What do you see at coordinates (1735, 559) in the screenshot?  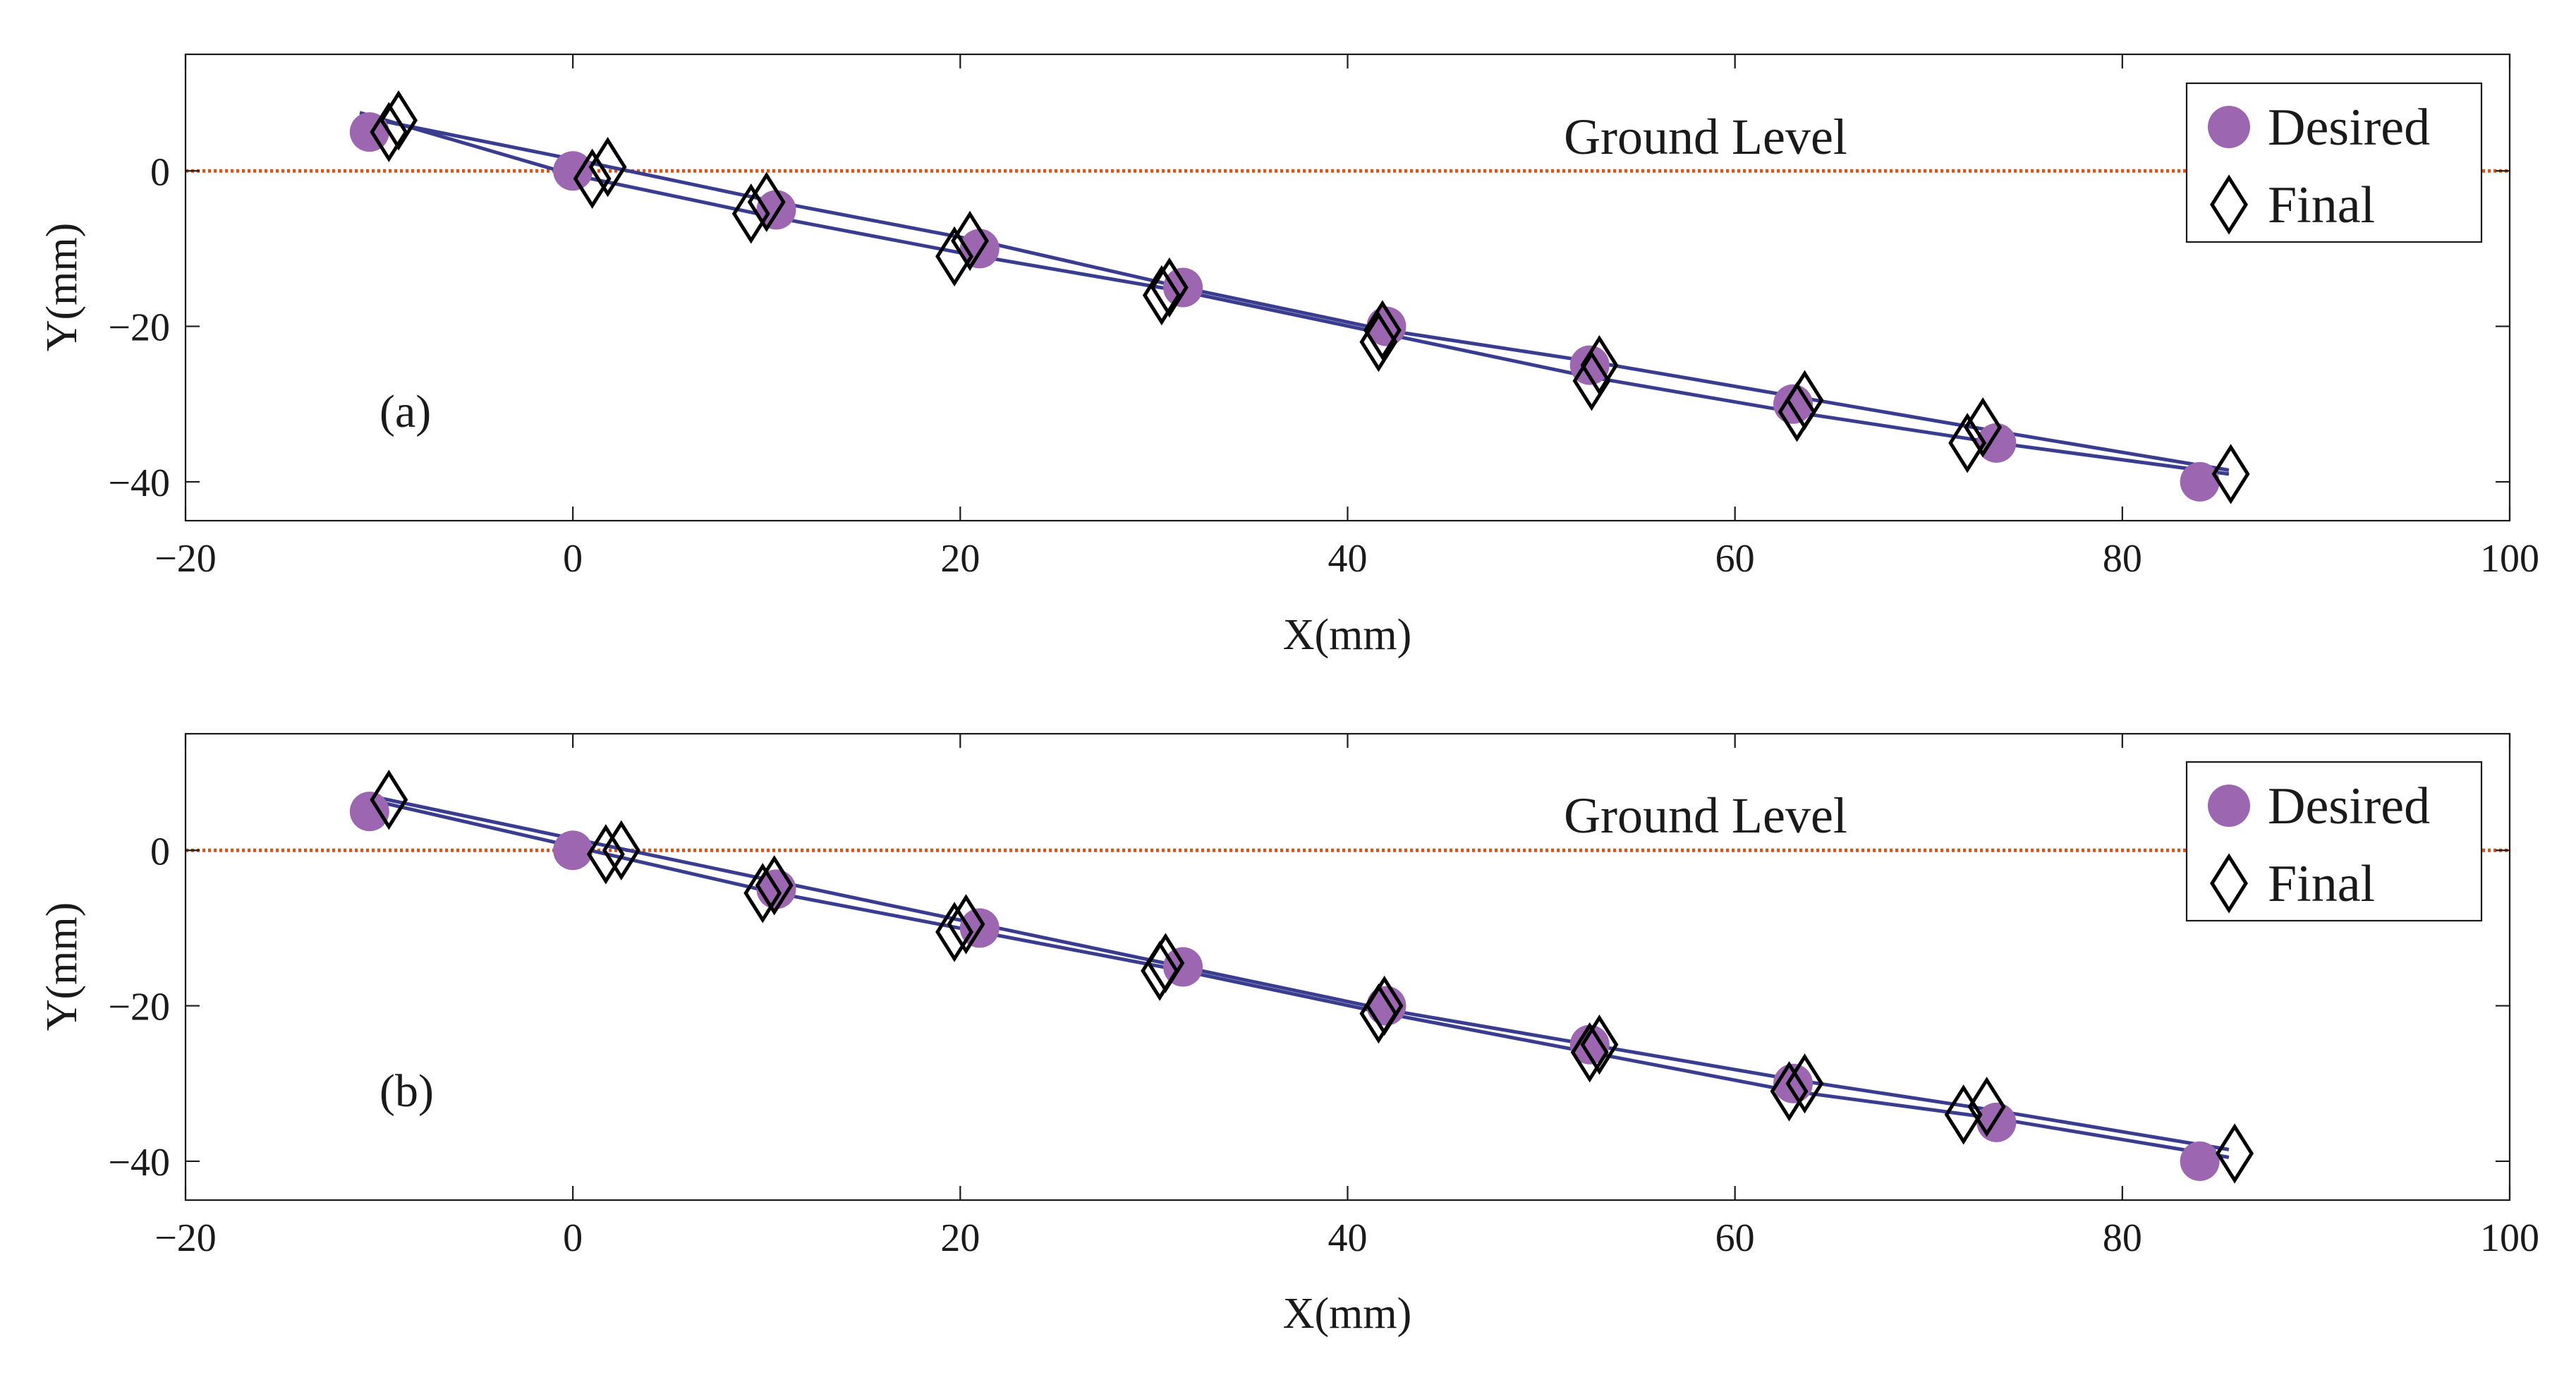 I see `panel-a-x-tick-label: 60` at bounding box center [1735, 559].